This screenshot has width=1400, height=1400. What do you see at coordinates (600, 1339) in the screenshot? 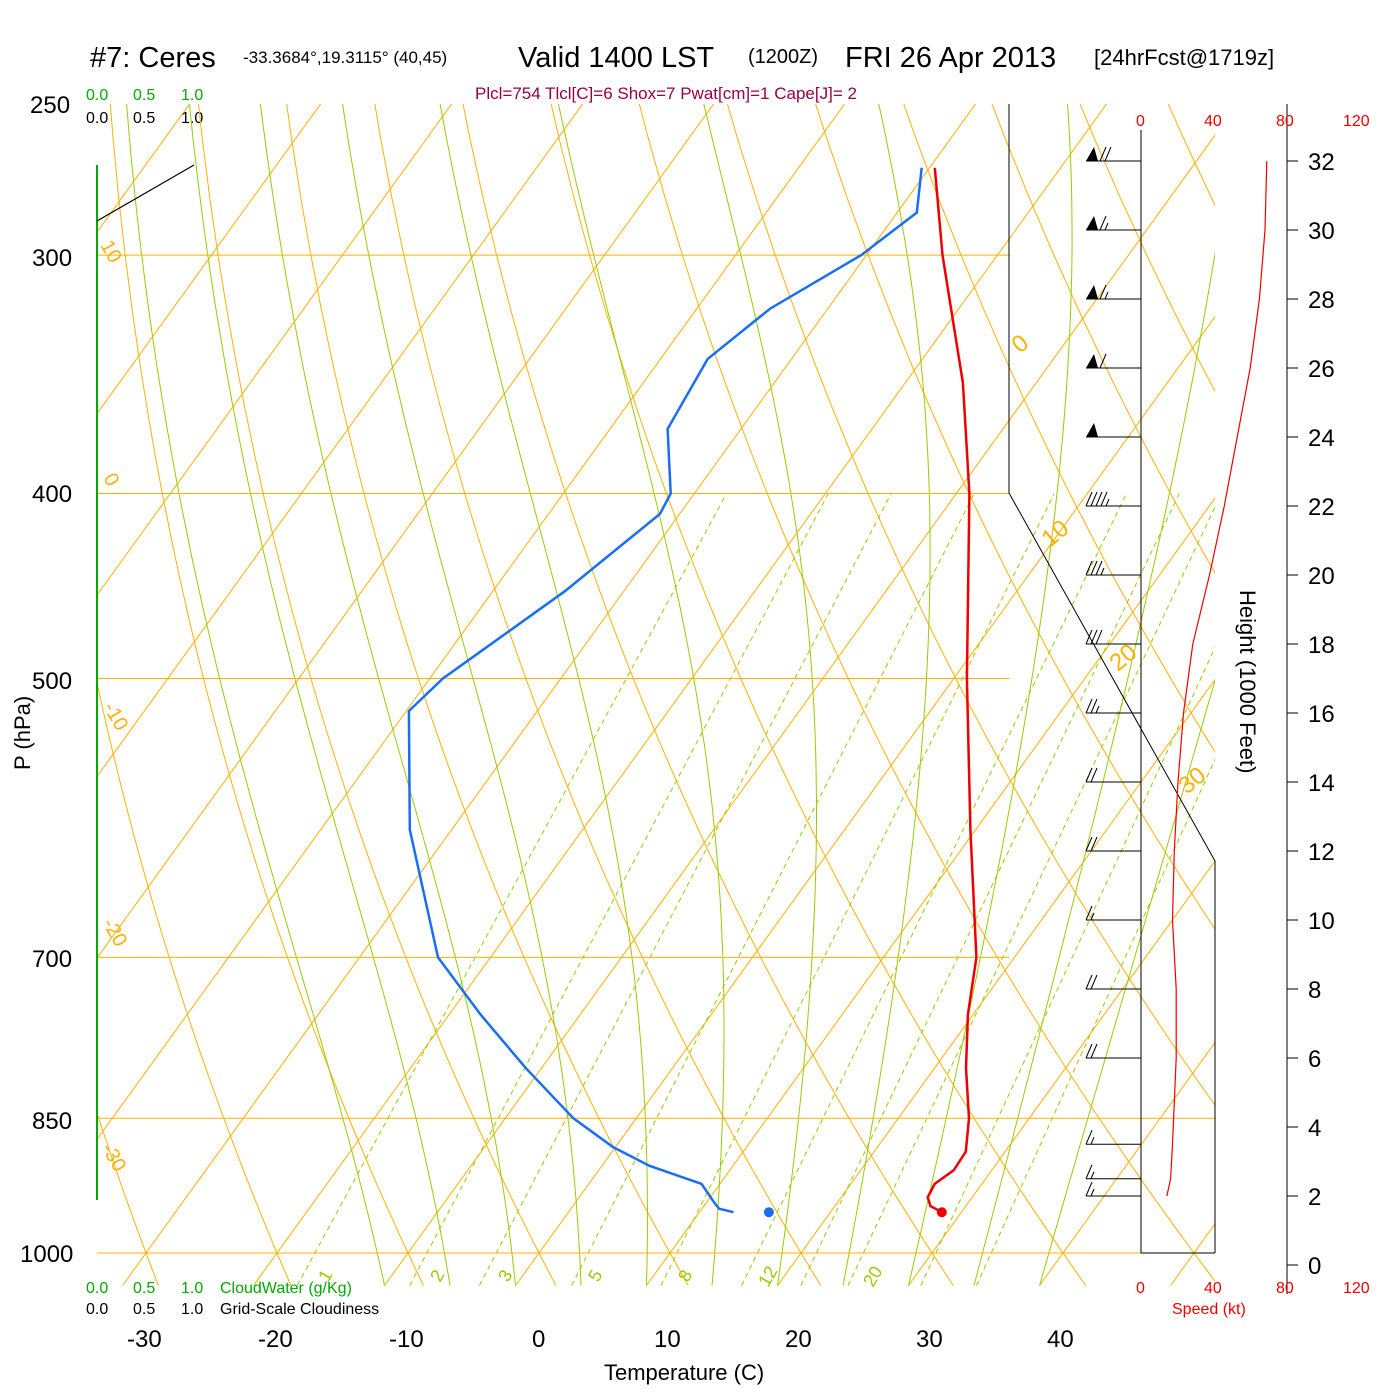
I see `temperature-axis: -30 -20 -10 0 10 20 30 40` at bounding box center [600, 1339].